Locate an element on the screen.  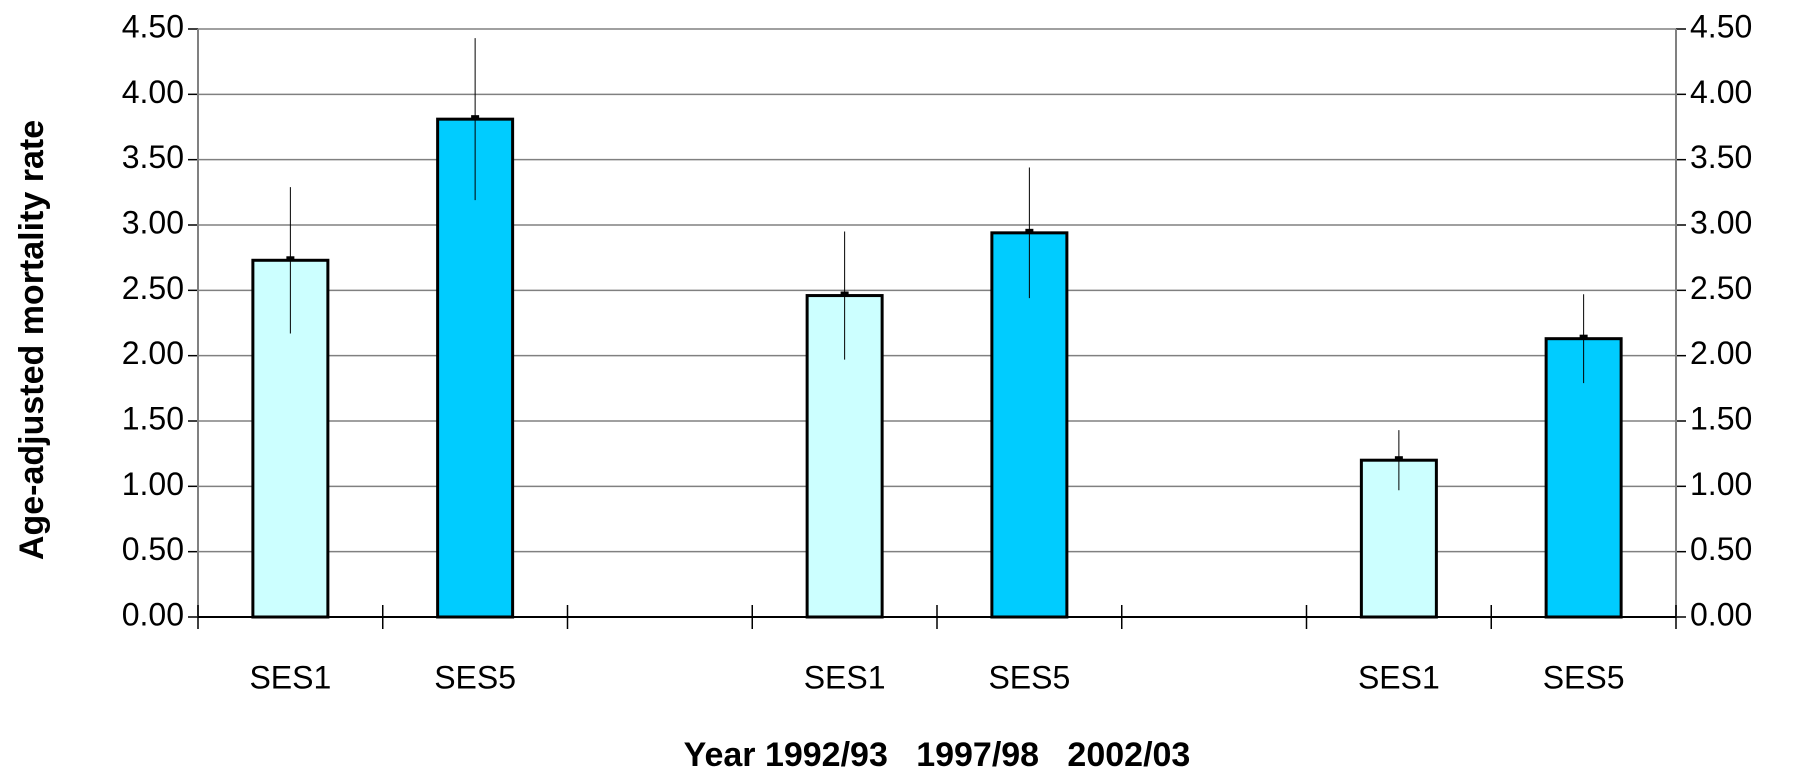
y-tick-label: 2.00 is located at coordinates (153, 353).